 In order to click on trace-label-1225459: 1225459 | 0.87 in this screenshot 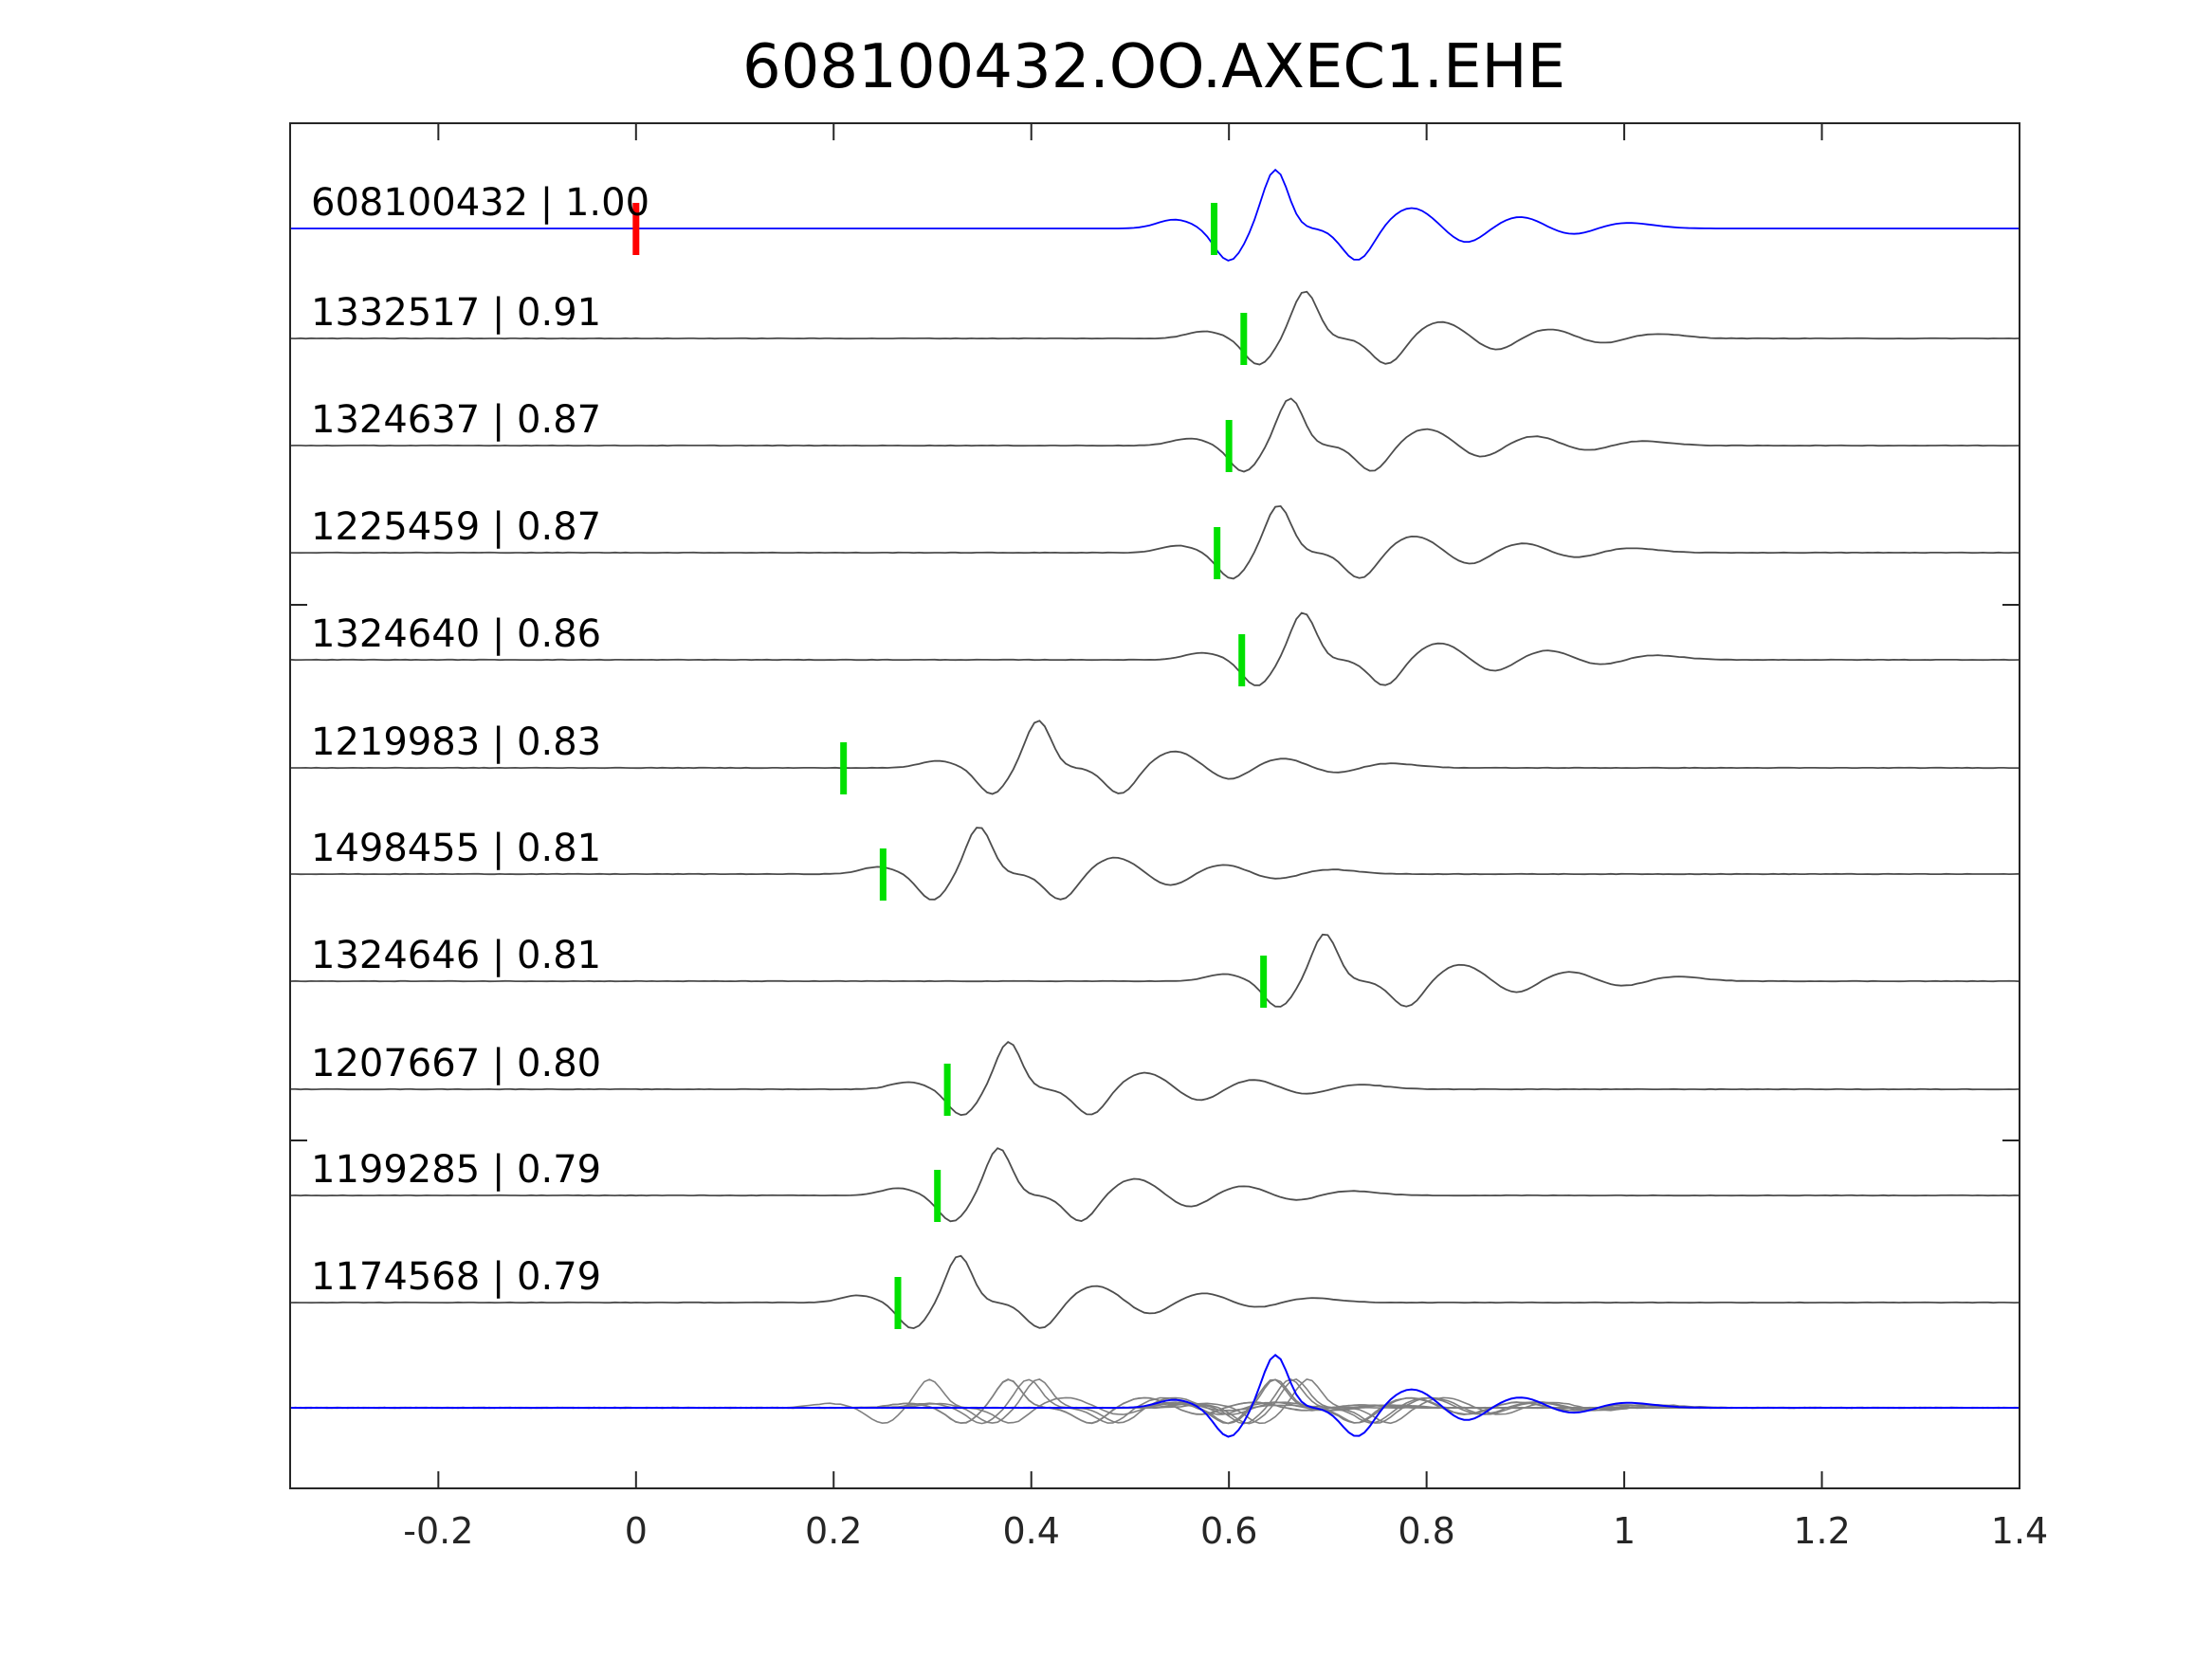, I will do `click(456, 527)`.